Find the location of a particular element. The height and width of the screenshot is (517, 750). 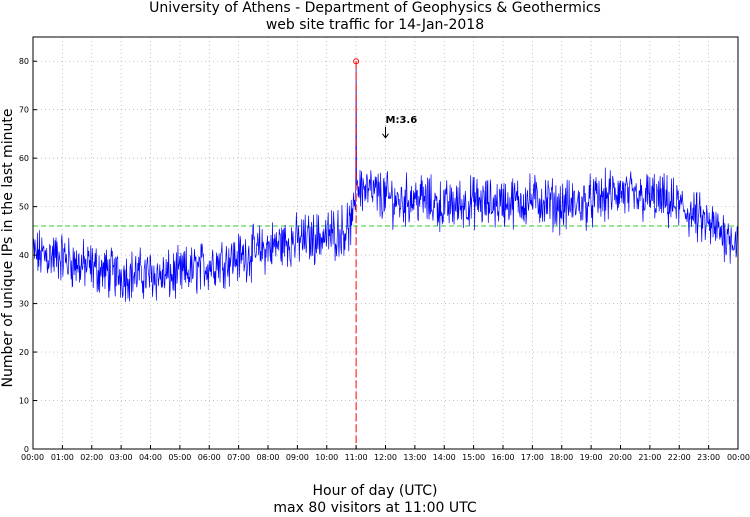

x-tick-label: 03:00 is located at coordinates (121, 457).